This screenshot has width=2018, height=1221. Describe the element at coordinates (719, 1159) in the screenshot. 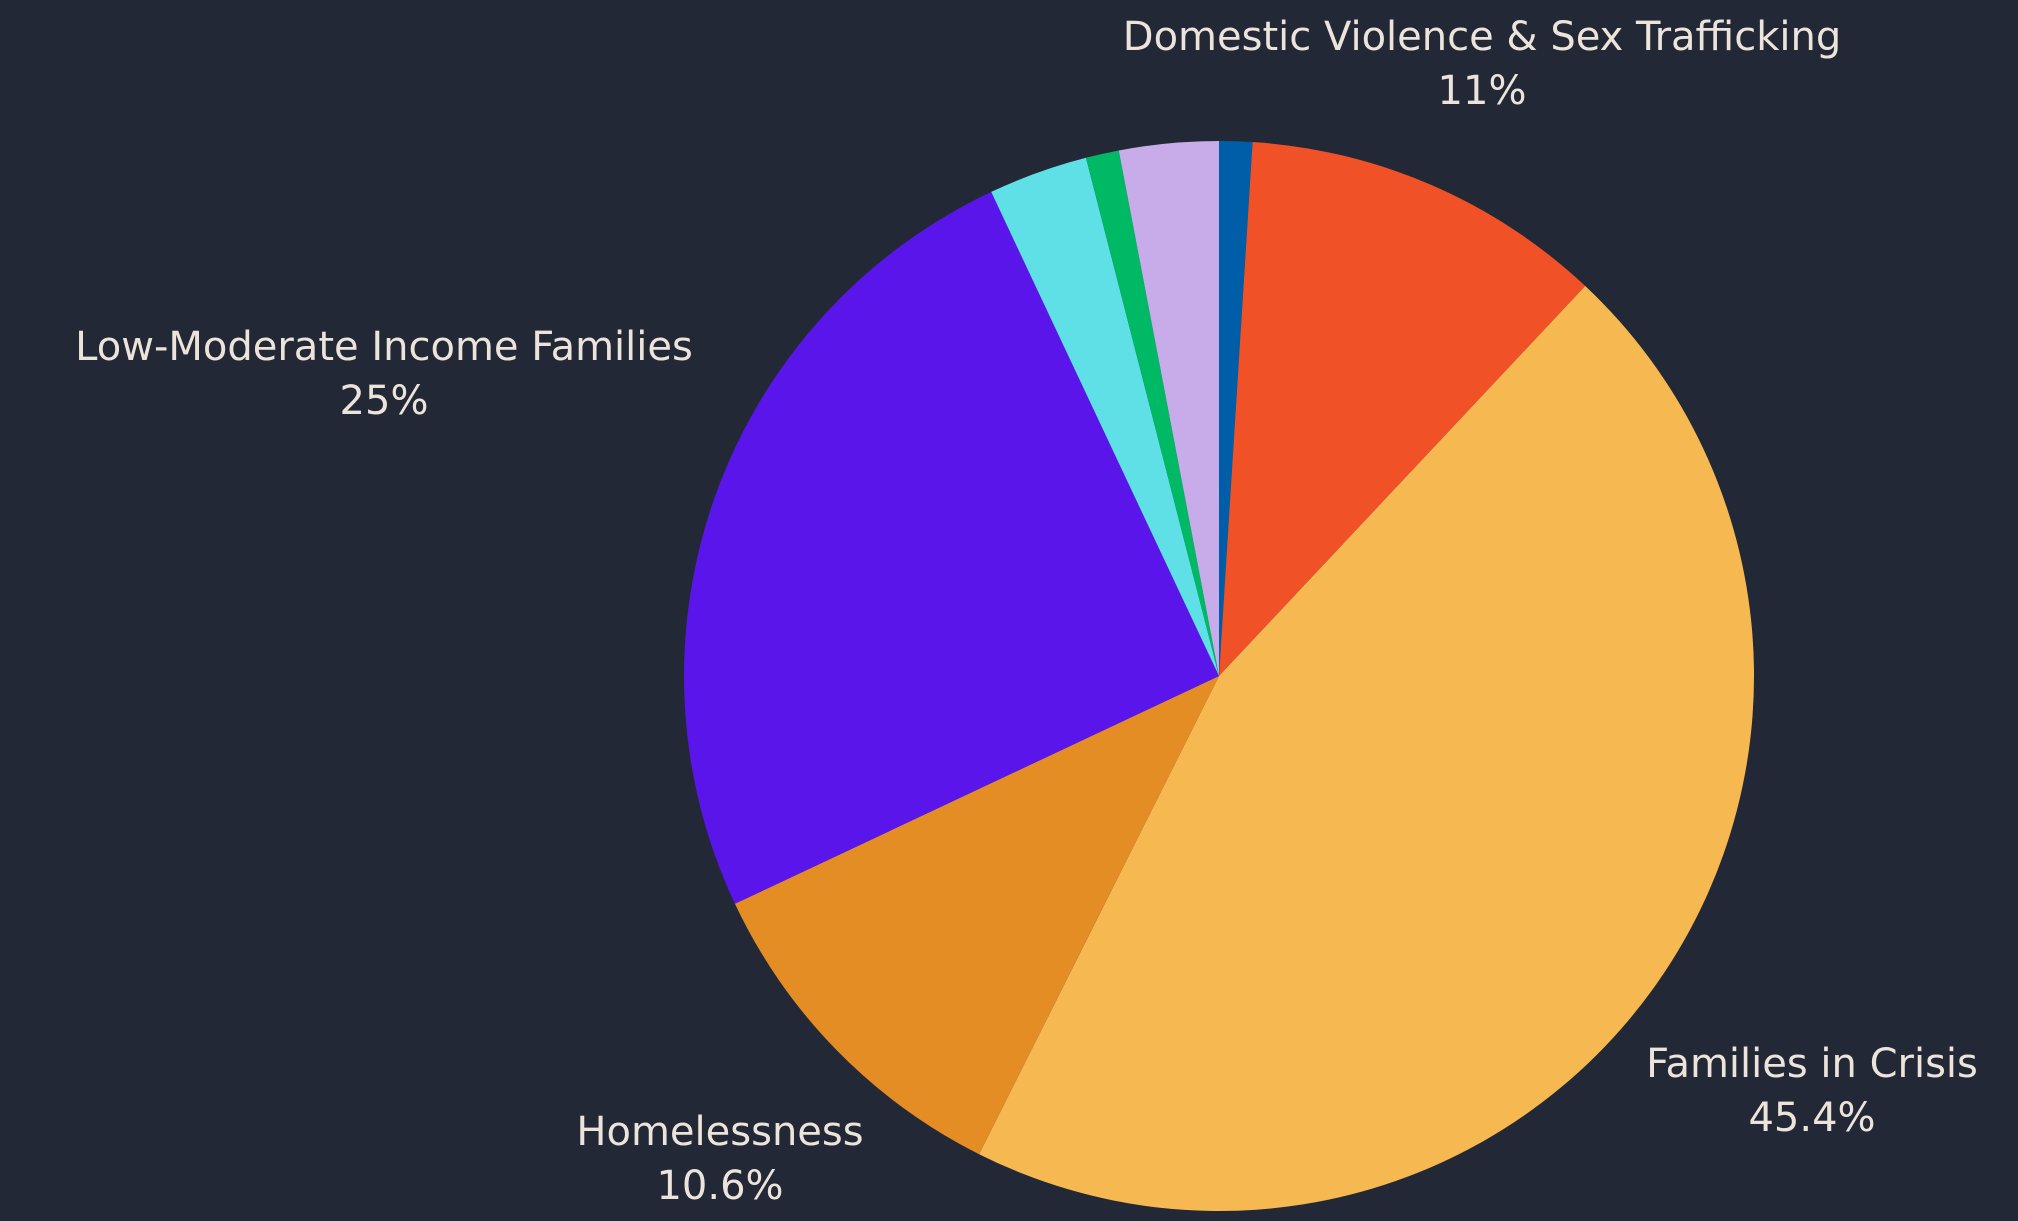

I see `label-homelessness: Homelessness 10.6%` at that location.